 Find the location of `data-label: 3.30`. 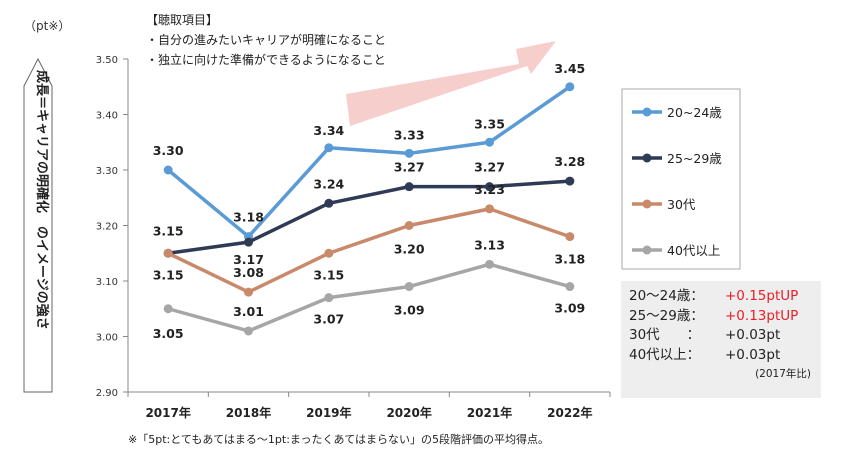

data-label: 3.30 is located at coordinates (168, 150).